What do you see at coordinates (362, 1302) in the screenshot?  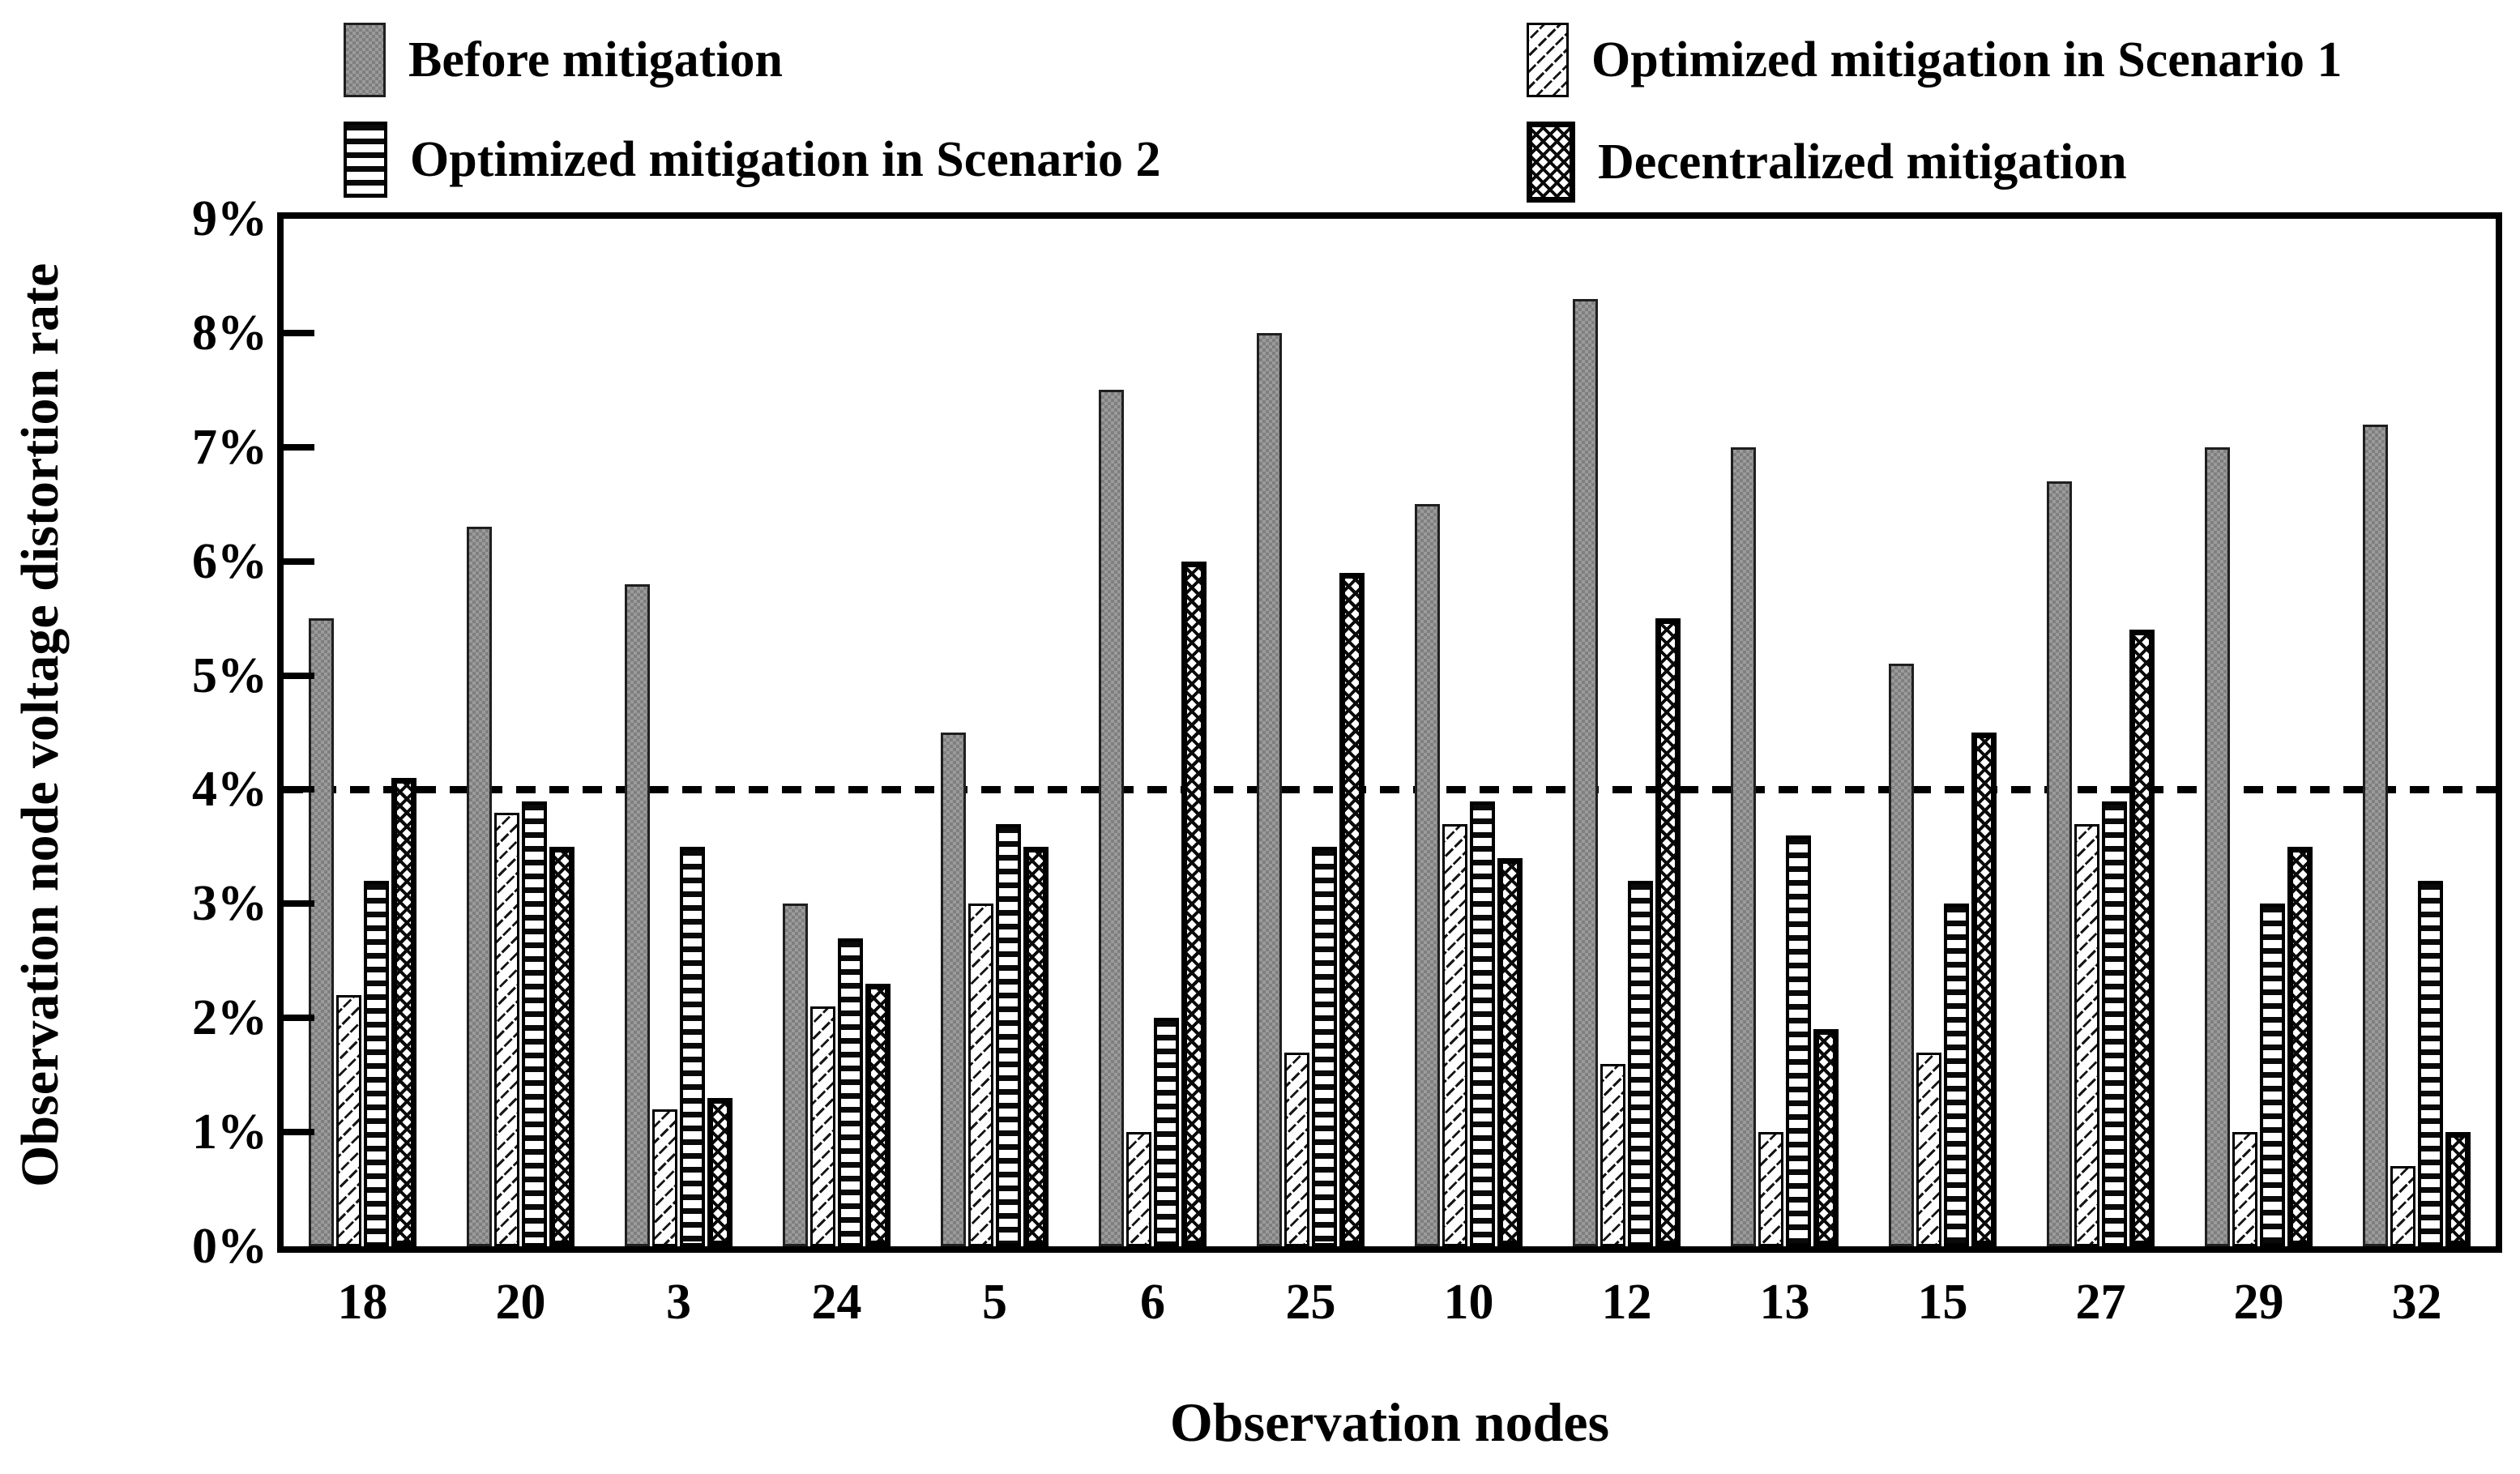 I see `x-tick-label-18: 18` at bounding box center [362, 1302].